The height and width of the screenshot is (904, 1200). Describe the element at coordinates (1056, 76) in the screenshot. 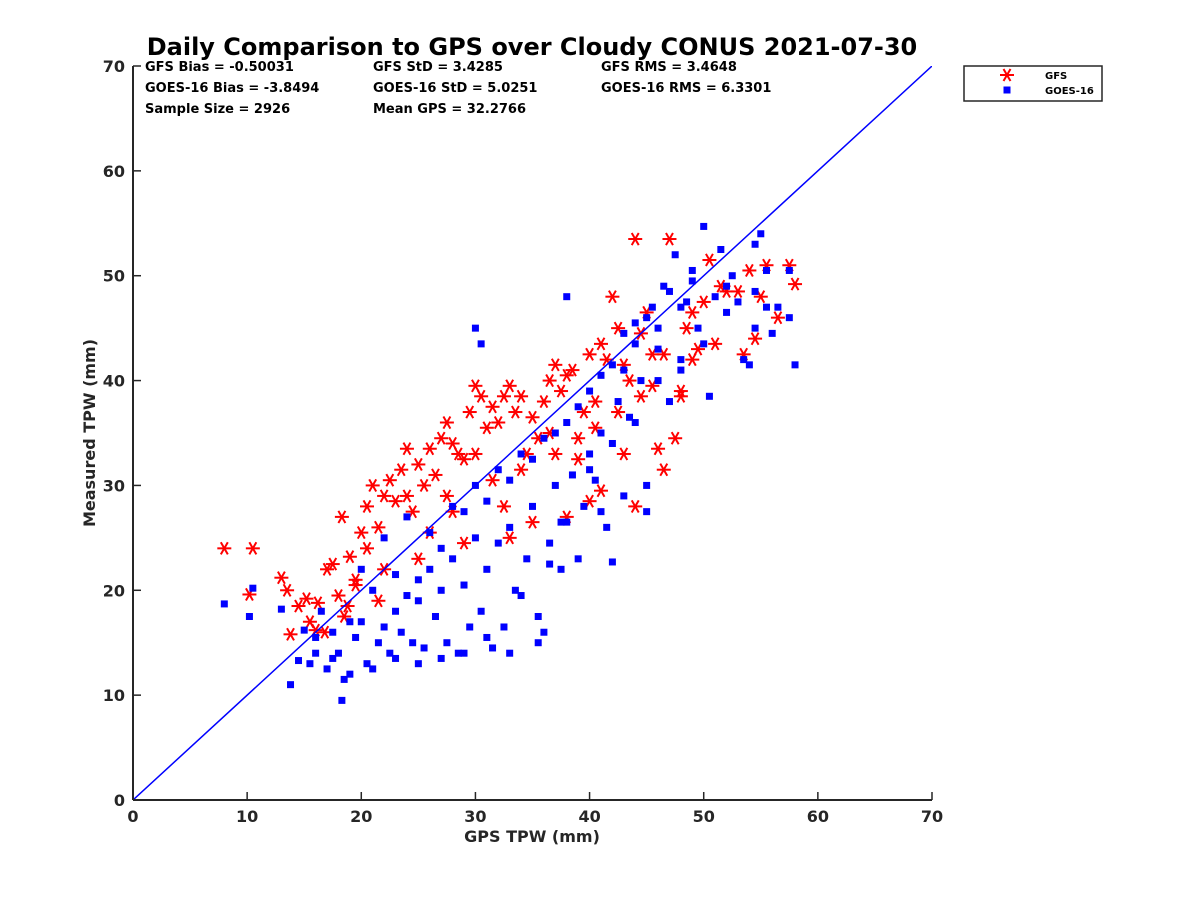

I see `legend-gfs-label: GFS` at that location.